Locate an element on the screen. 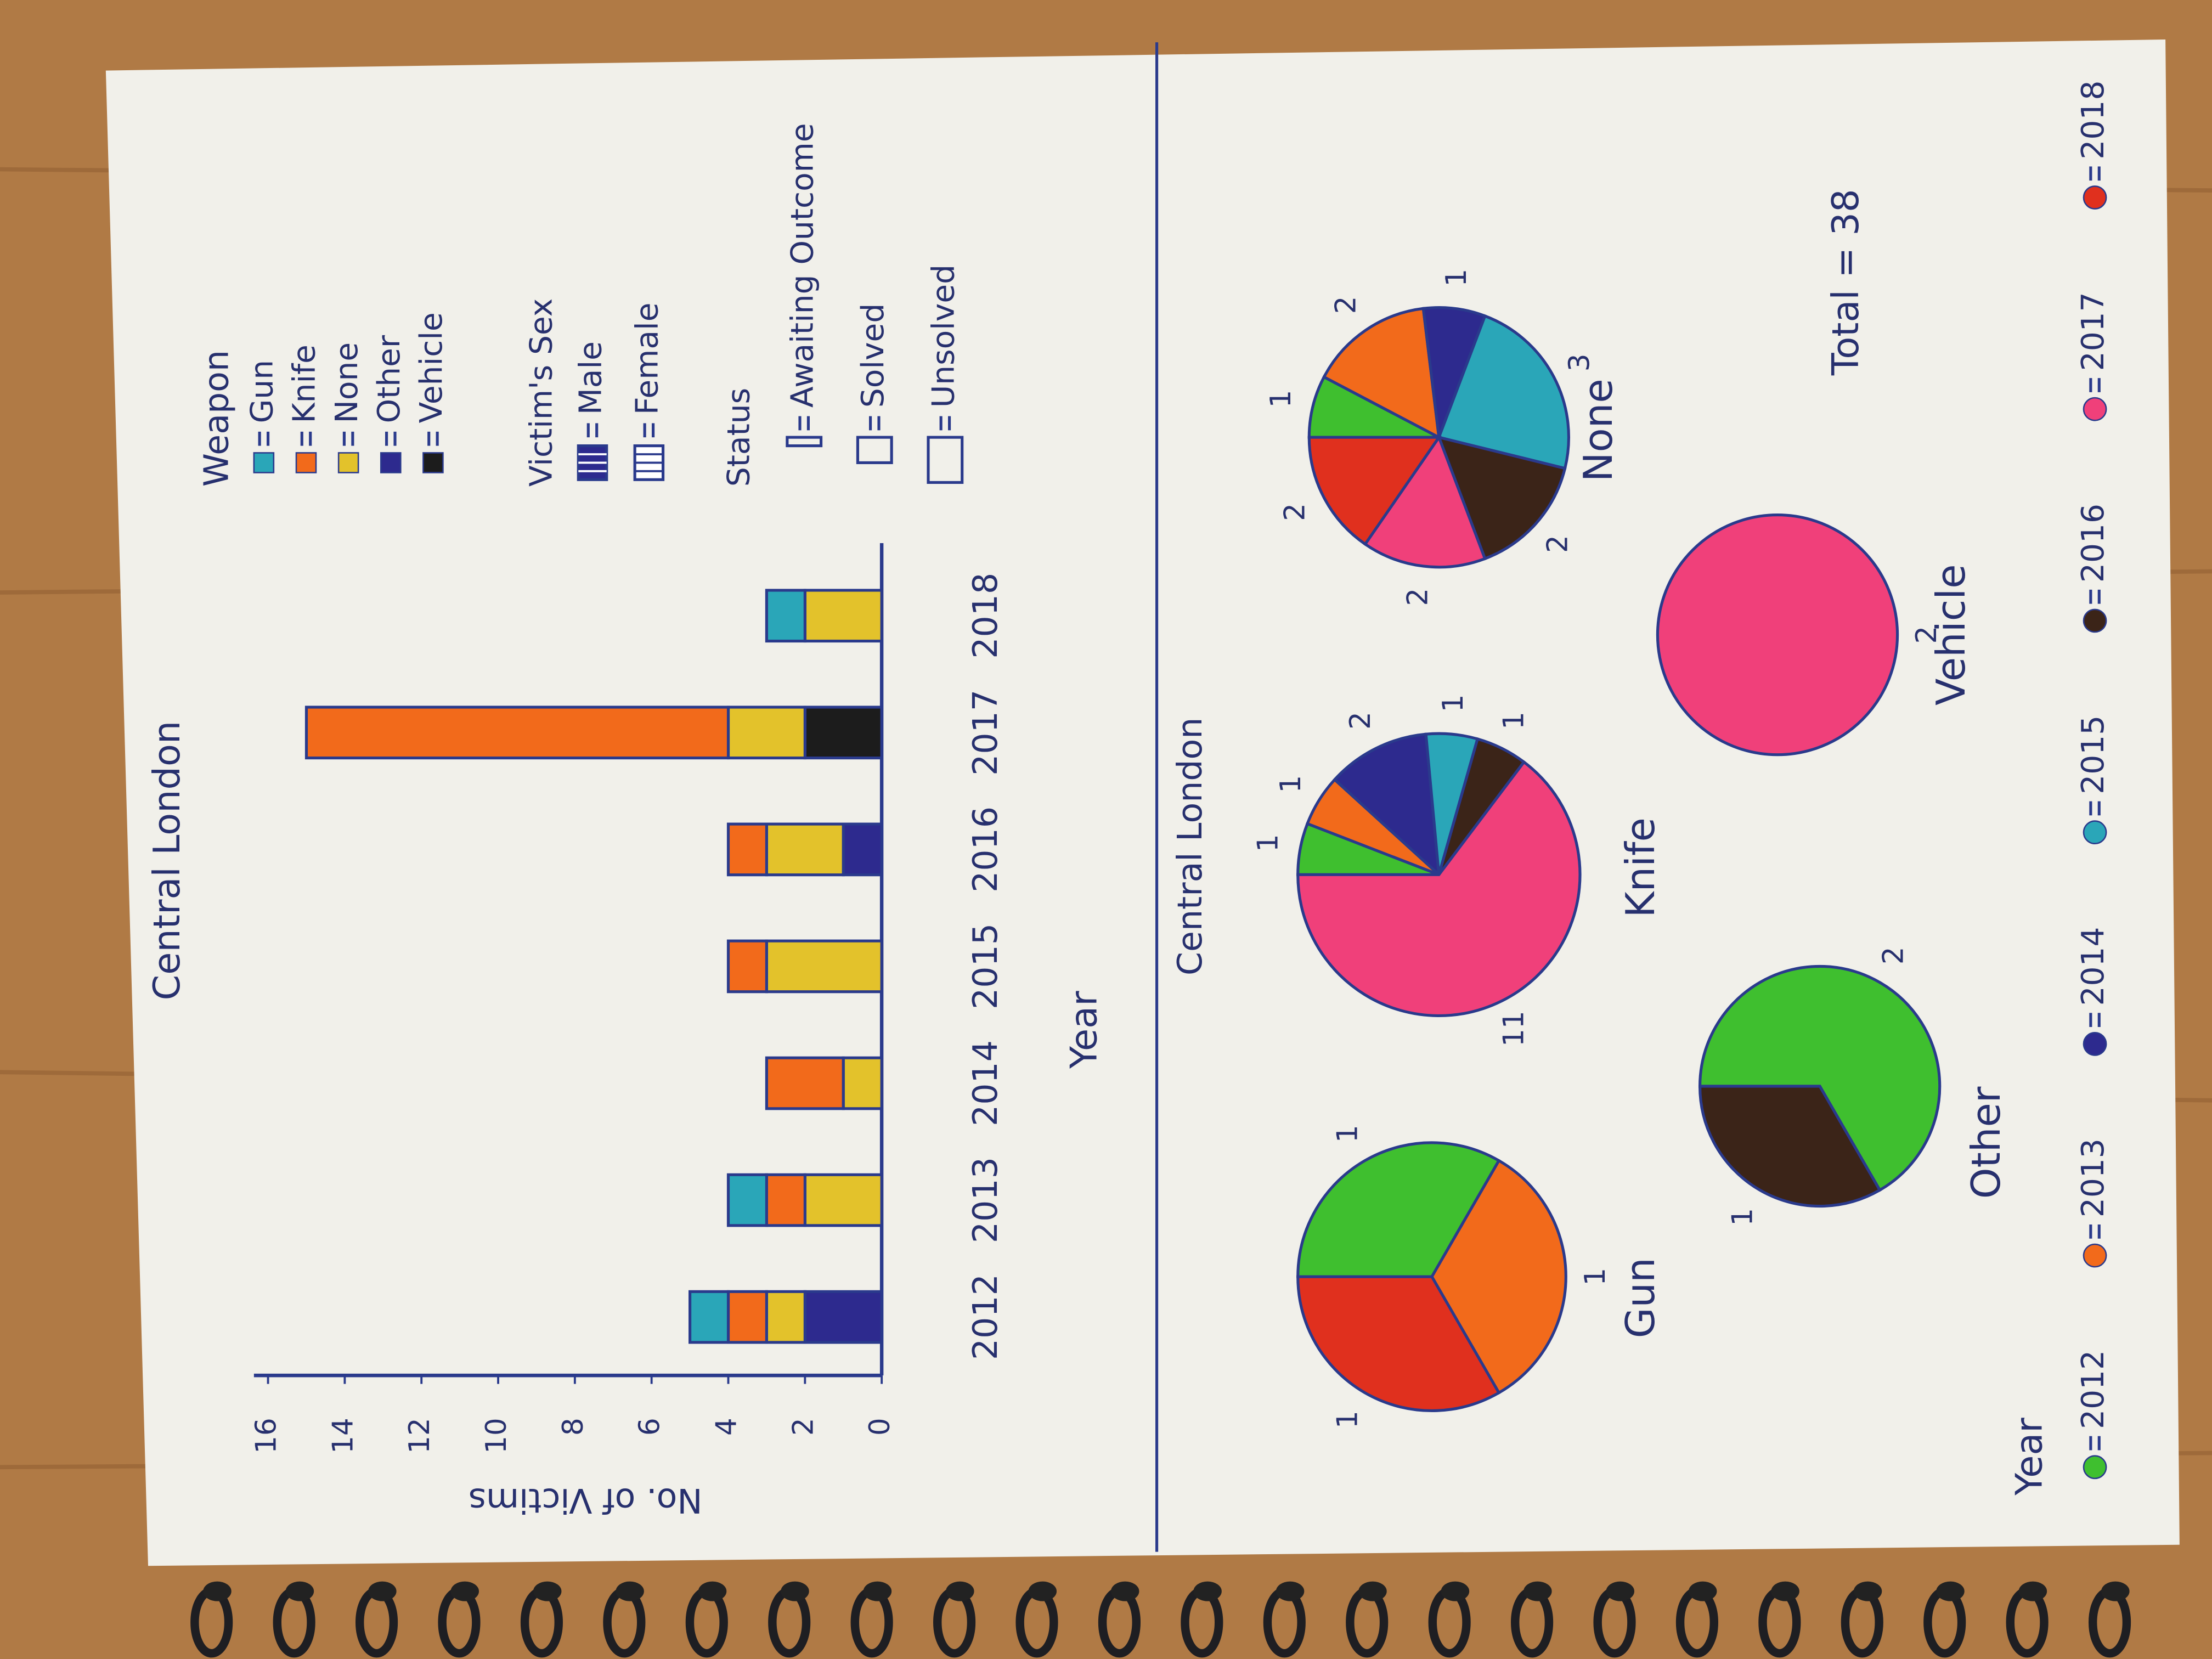 This screenshot has height=1659, width=2212. legend-label: 2018 is located at coordinates (2093, 120).